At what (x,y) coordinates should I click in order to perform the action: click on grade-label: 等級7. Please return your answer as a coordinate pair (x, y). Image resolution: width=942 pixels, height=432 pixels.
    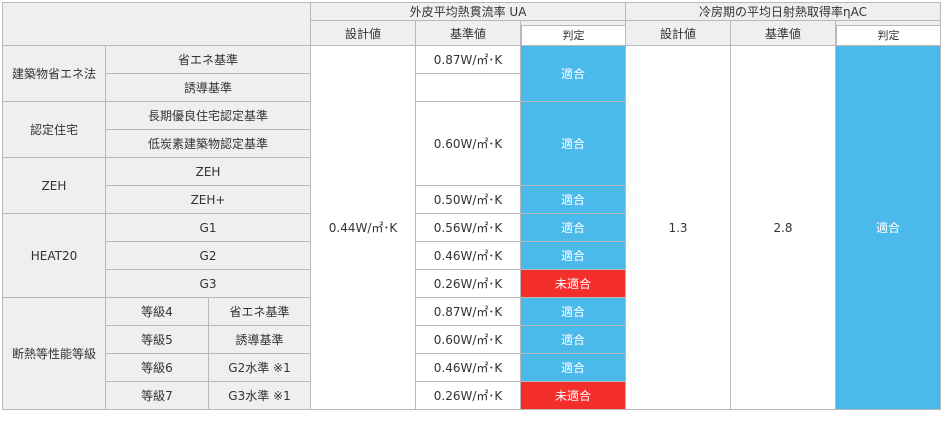
    Looking at the image, I should click on (157, 395).